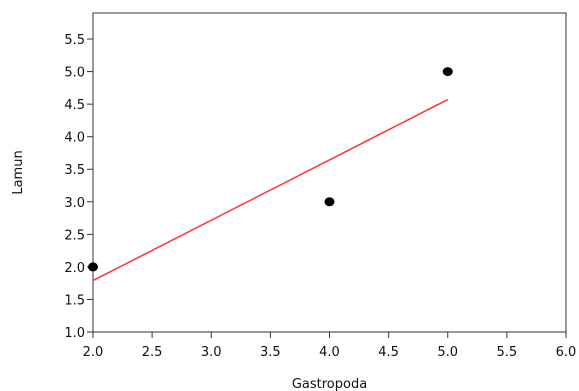 This screenshot has width=579, height=391. I want to click on y-tick-label: 4.5, so click(74, 105).